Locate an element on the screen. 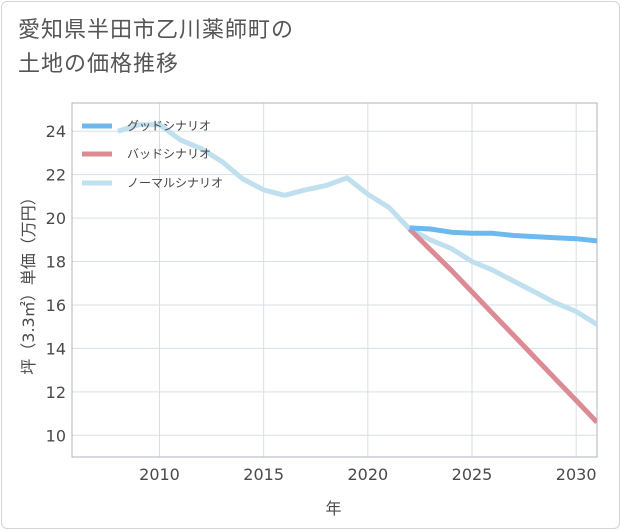 This screenshot has width=621, height=530. y-tick-label: 20 is located at coordinates (56, 218).